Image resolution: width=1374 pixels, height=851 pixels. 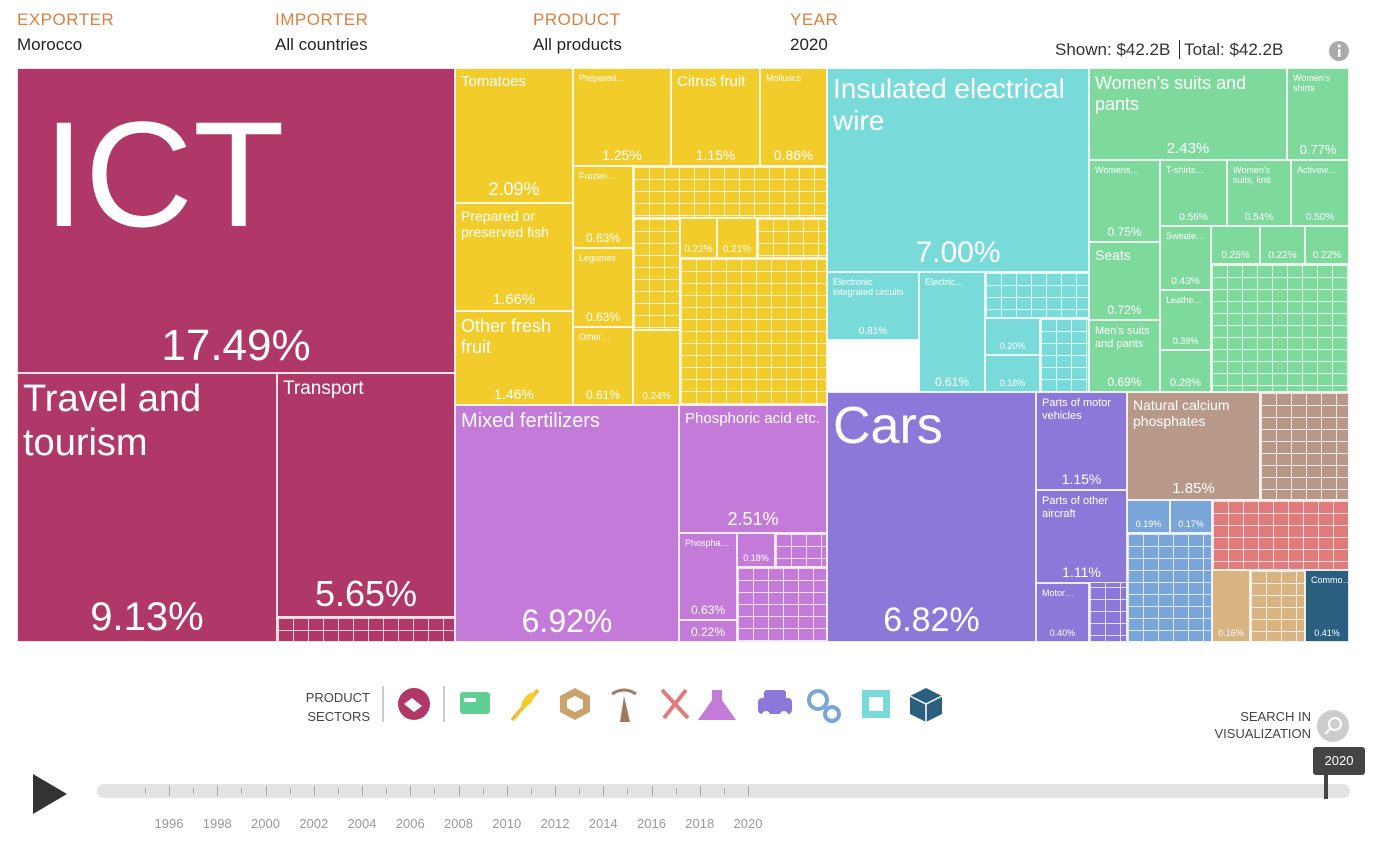 What do you see at coordinates (366, 495) in the screenshot?
I see `treemap-tile: Transport 5.65%` at bounding box center [366, 495].